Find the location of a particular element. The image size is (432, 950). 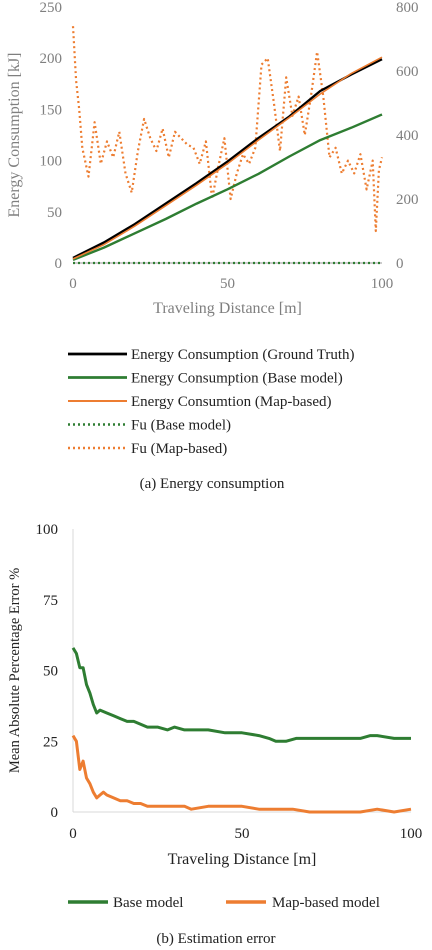

legend-label: Energy Consumtion (Map-based) is located at coordinates (231, 402).